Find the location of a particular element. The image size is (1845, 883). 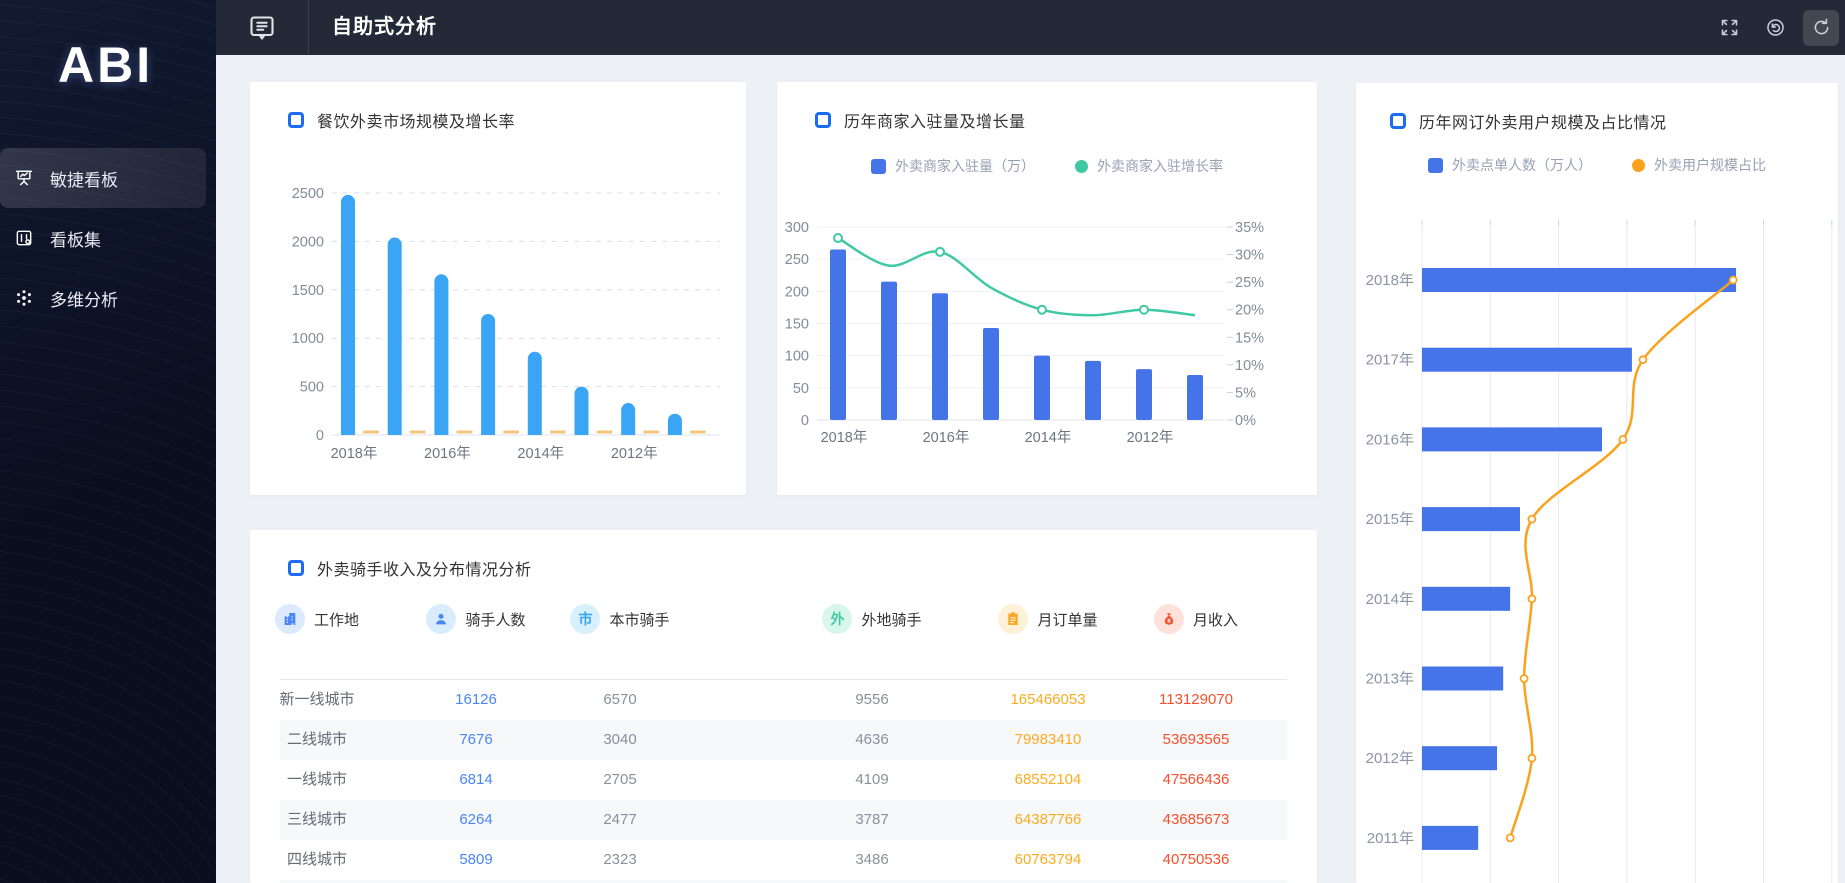

kanban-icon is located at coordinates (24, 238).